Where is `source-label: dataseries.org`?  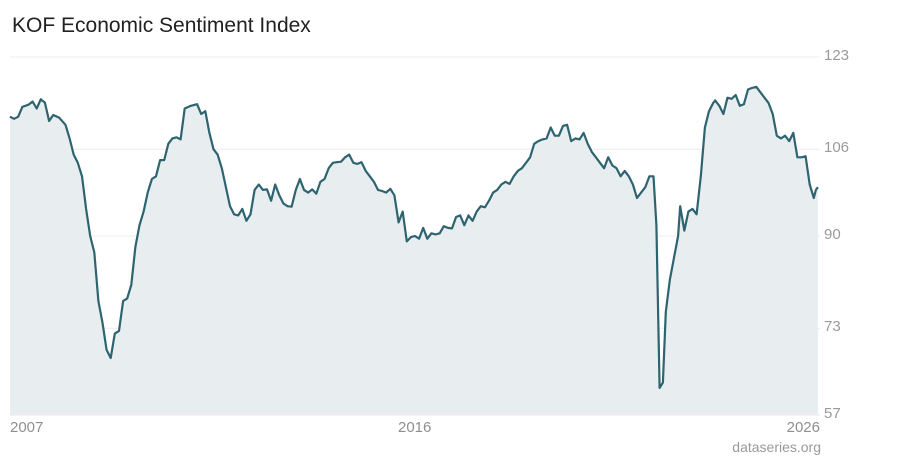
source-label: dataseries.org is located at coordinates (776, 447).